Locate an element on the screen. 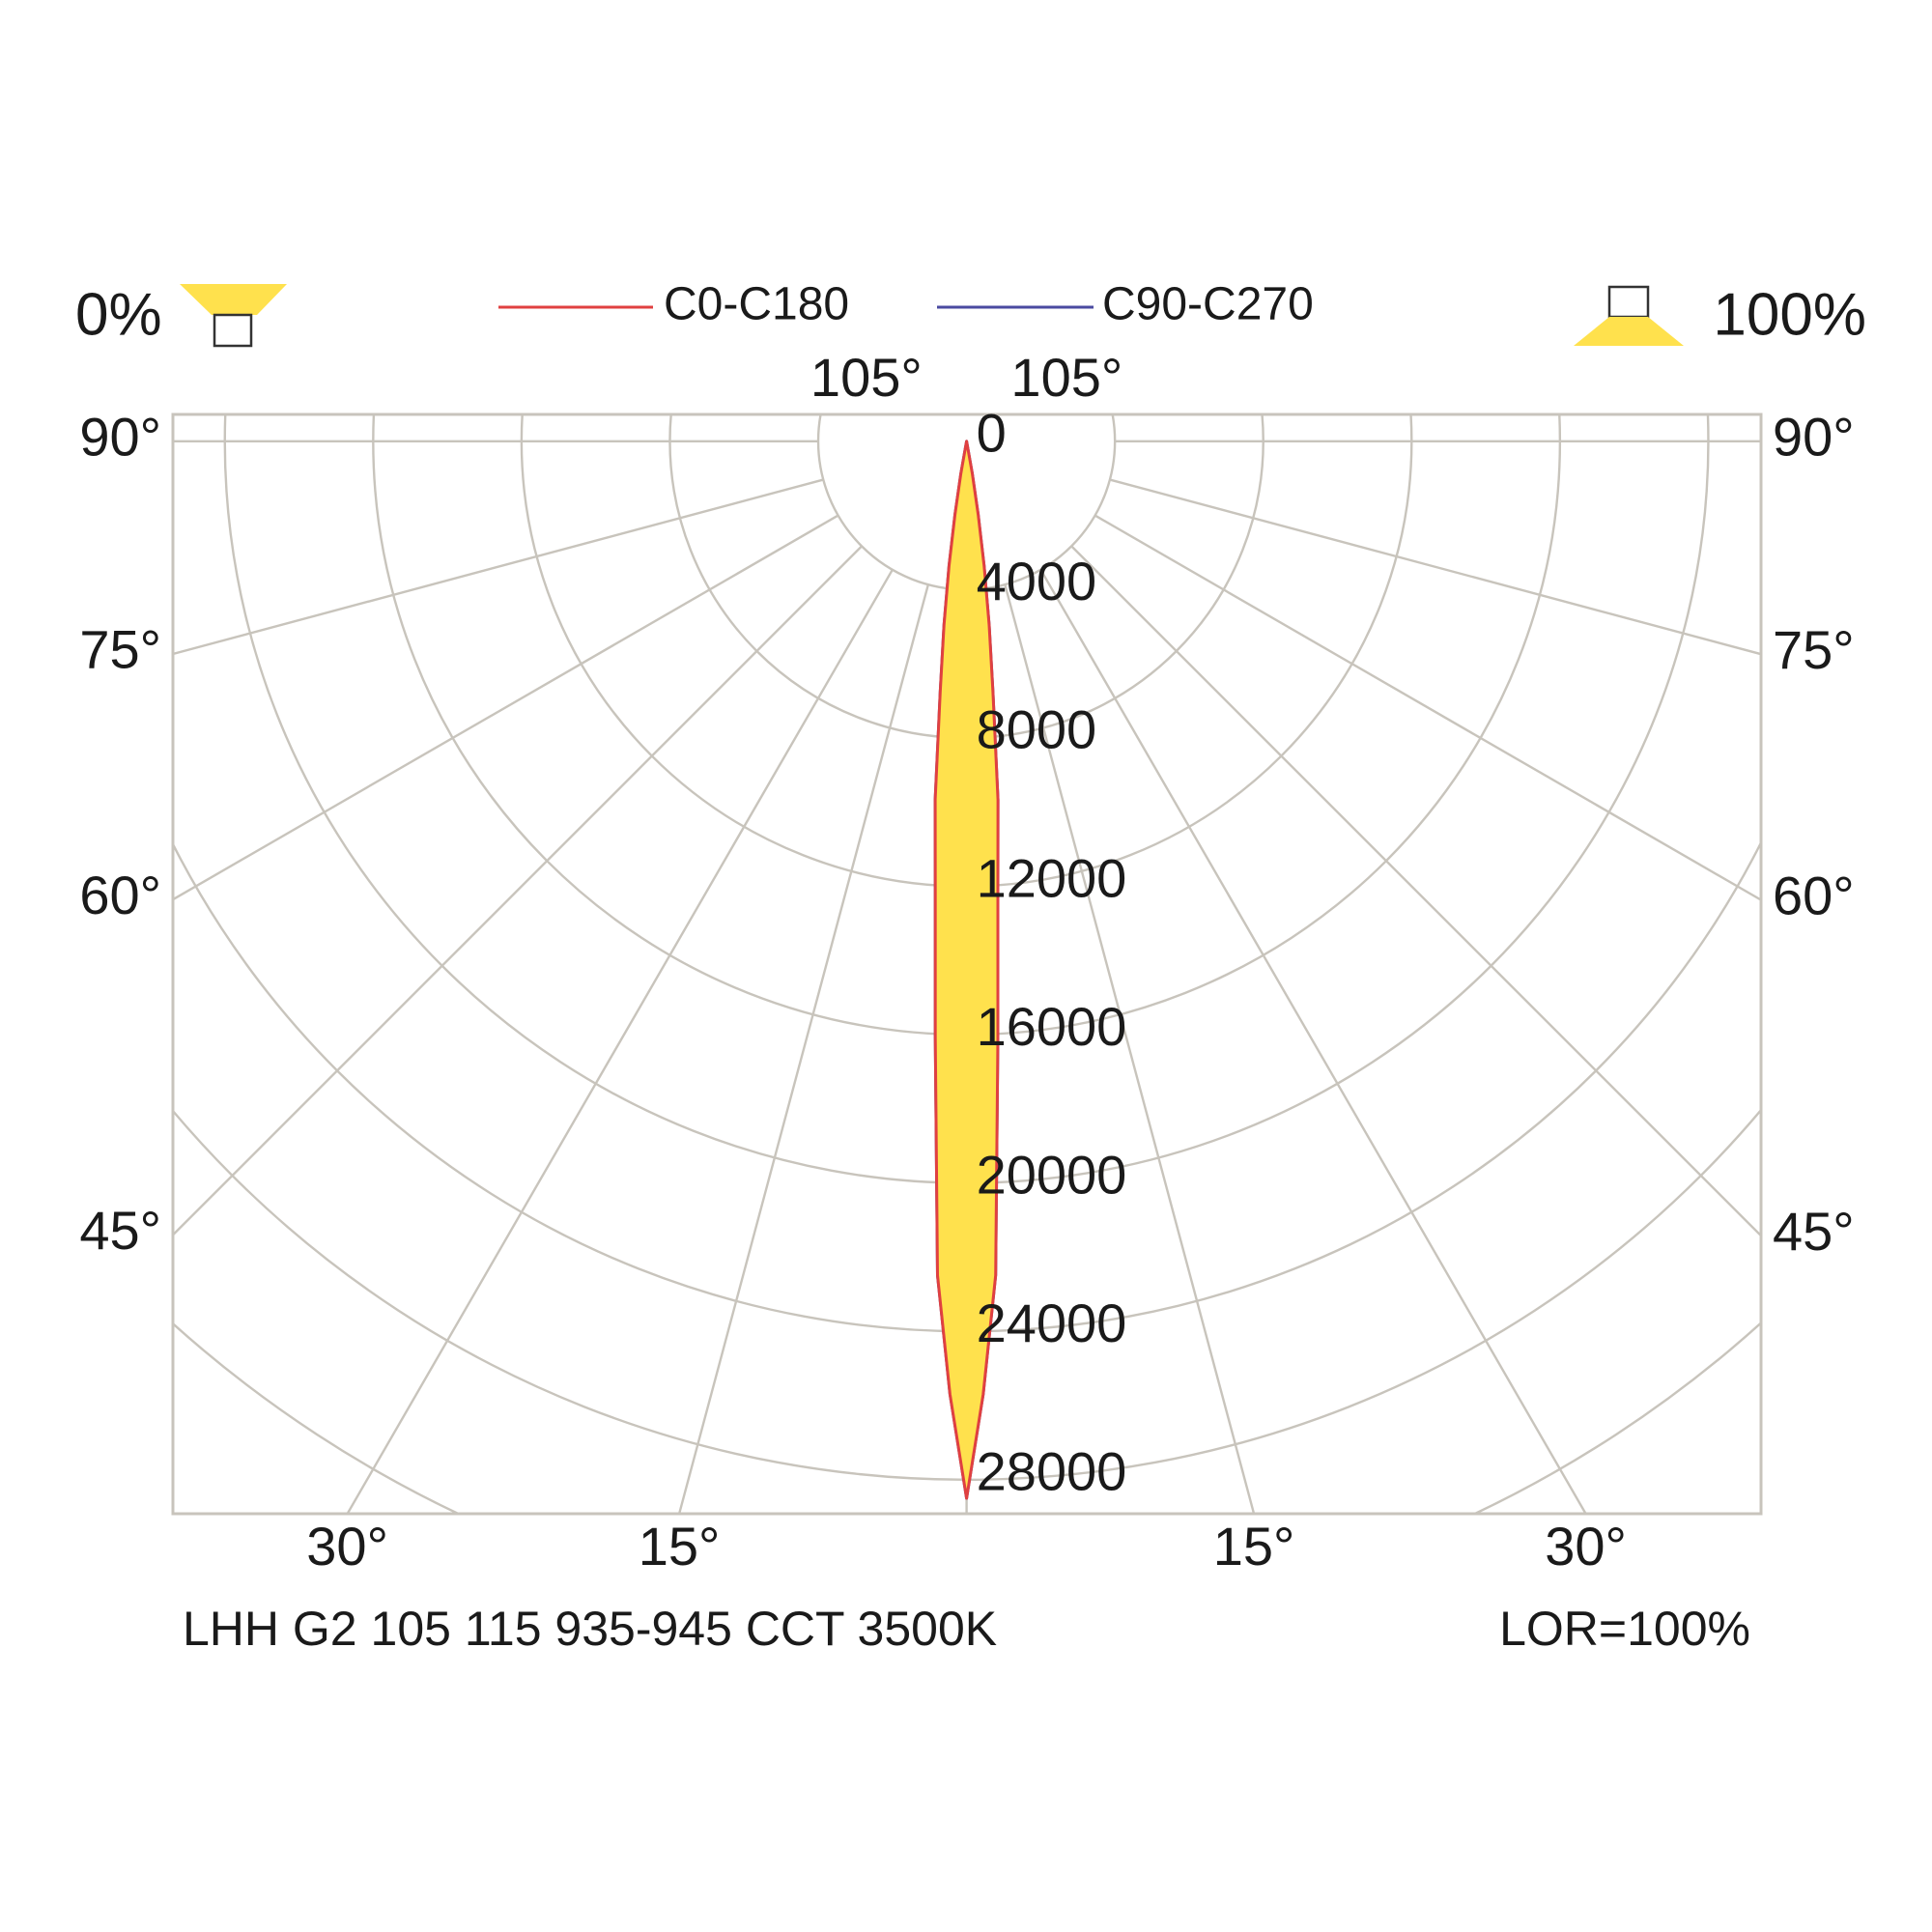 The width and height of the screenshot is (1932, 1932). r-tick-label: 20000 is located at coordinates (1052, 1174).